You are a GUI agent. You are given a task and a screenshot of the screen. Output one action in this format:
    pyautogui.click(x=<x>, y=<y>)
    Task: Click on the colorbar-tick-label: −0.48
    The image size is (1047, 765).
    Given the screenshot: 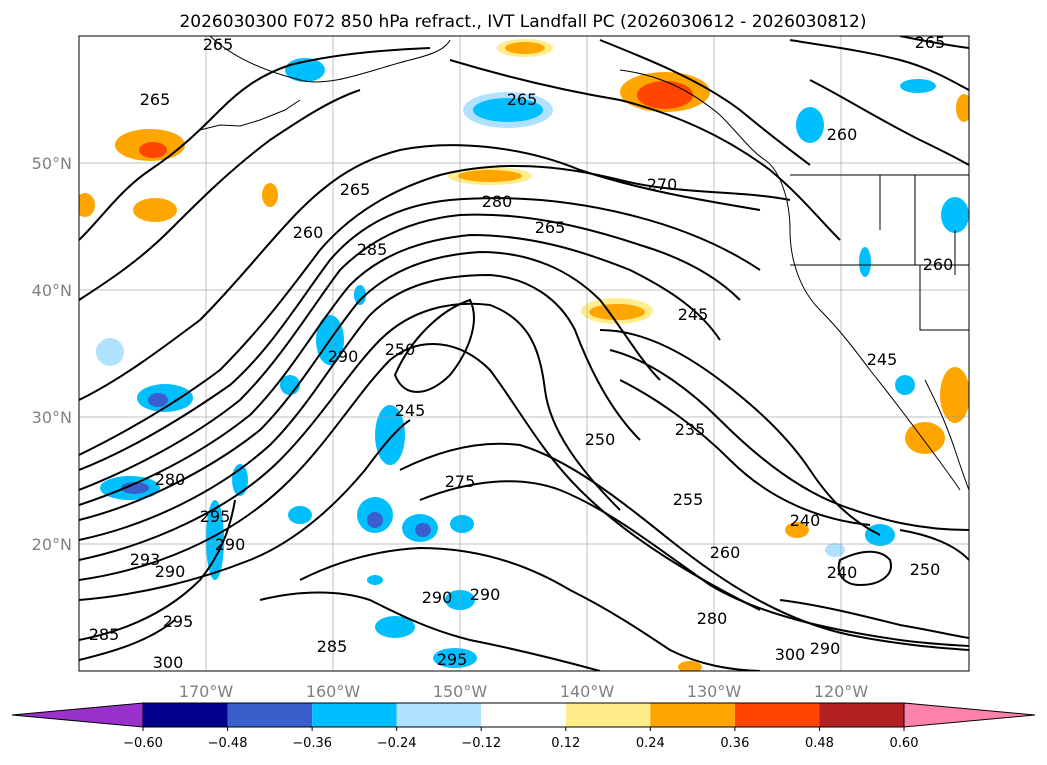 What is the action you would take?
    pyautogui.click(x=228, y=743)
    